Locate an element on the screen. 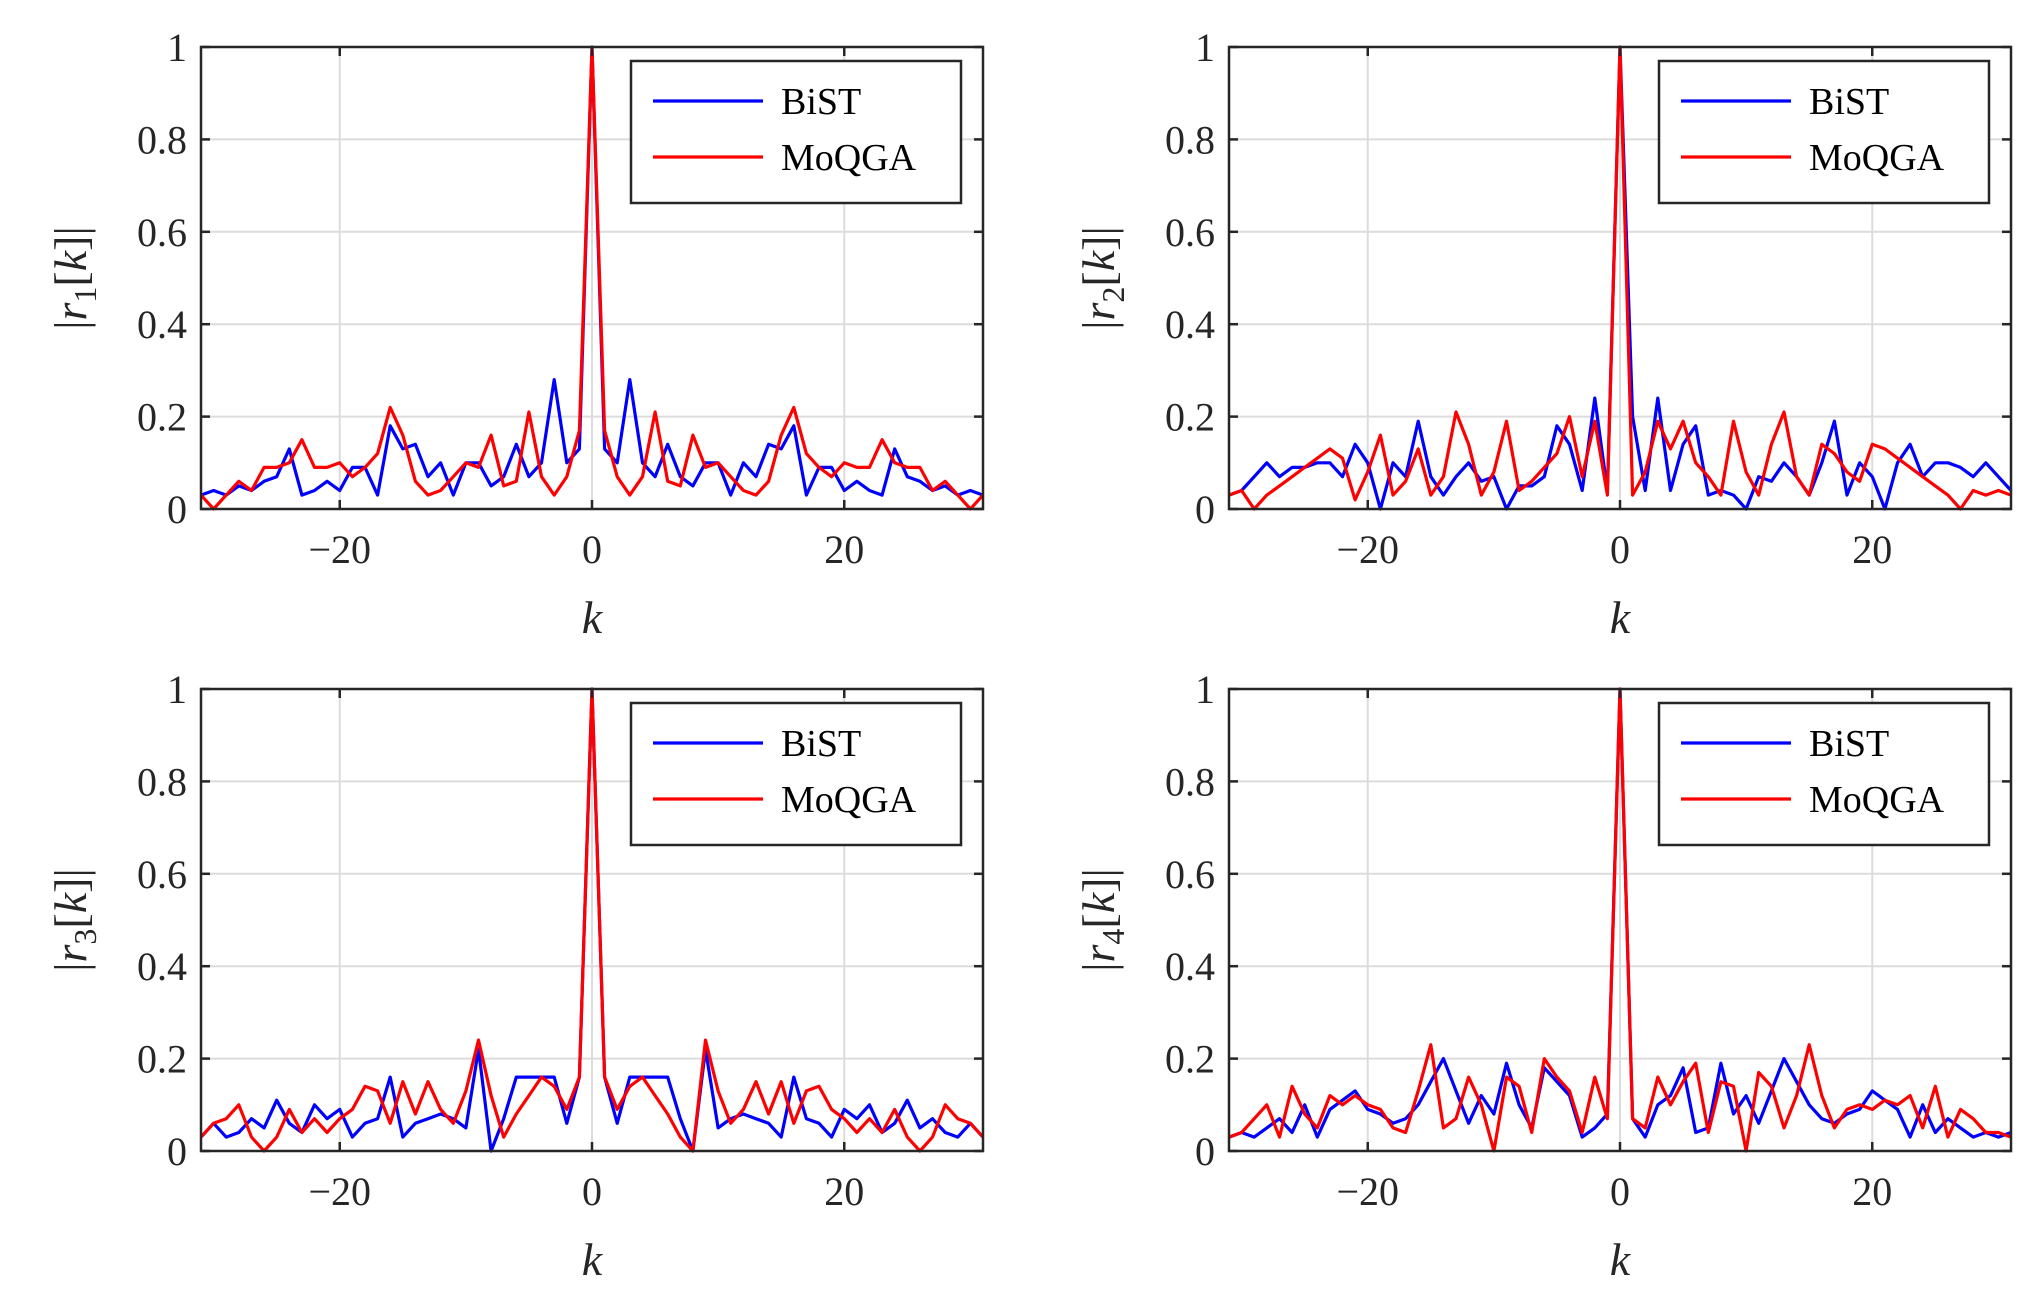 This screenshot has height=1301, width=2034. y-axis-label: |r2[k]| is located at coordinates (1102, 277).